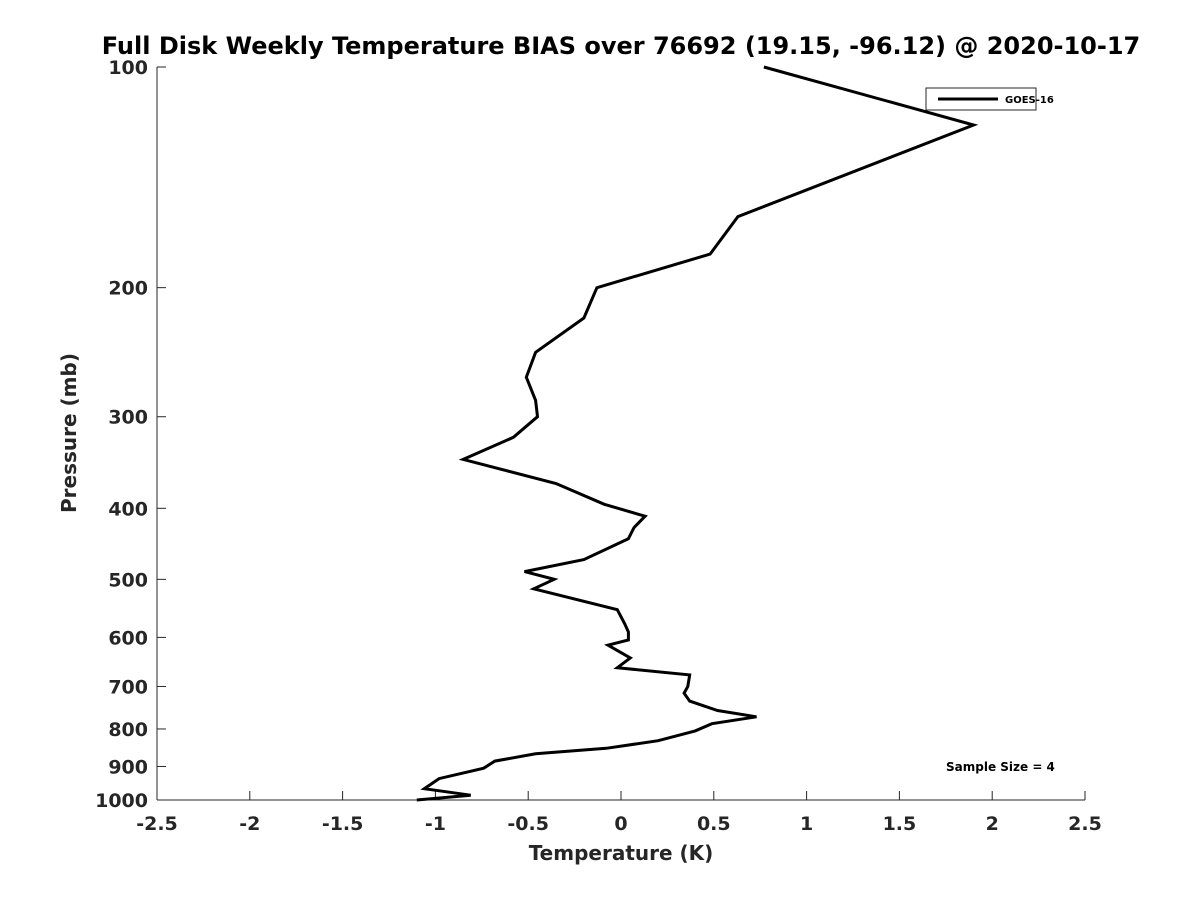 The image size is (1200, 900). I want to click on x-tick-label: 1.5, so click(900, 824).